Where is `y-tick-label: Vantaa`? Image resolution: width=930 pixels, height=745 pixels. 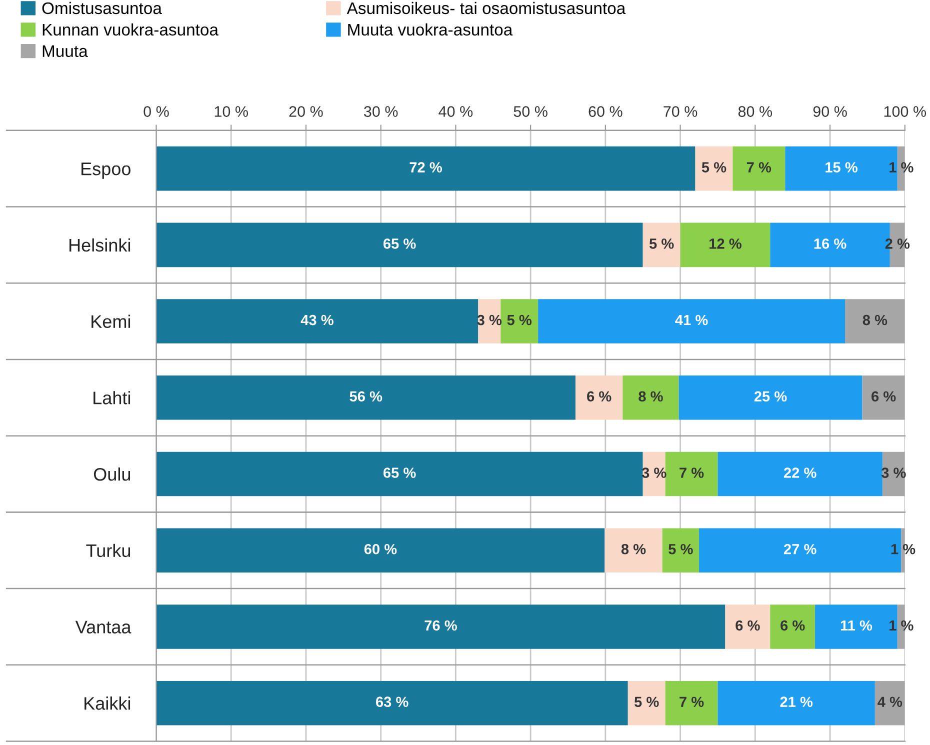 y-tick-label: Vantaa is located at coordinates (103, 627).